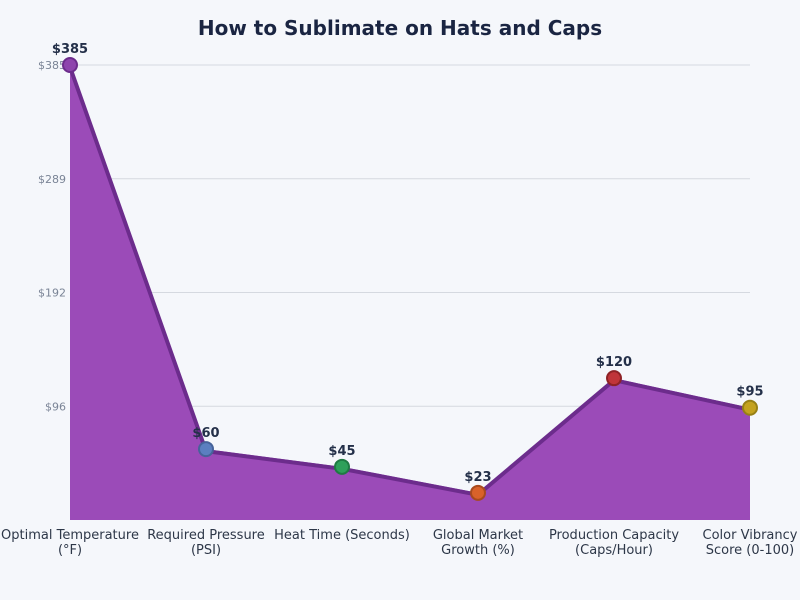  I want to click on data-label: $23, so click(477, 477).